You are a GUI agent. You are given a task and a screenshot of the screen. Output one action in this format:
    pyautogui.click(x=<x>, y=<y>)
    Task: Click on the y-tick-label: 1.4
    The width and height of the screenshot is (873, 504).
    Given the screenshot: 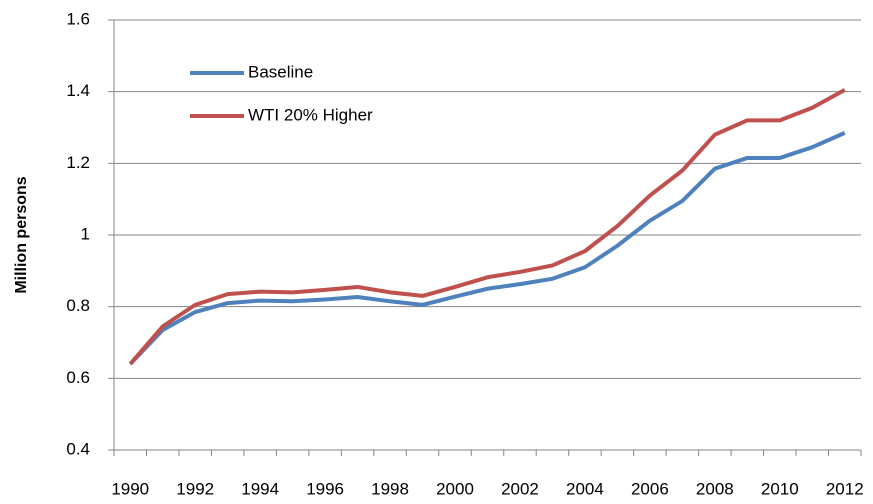 What is the action you would take?
    pyautogui.click(x=78, y=90)
    